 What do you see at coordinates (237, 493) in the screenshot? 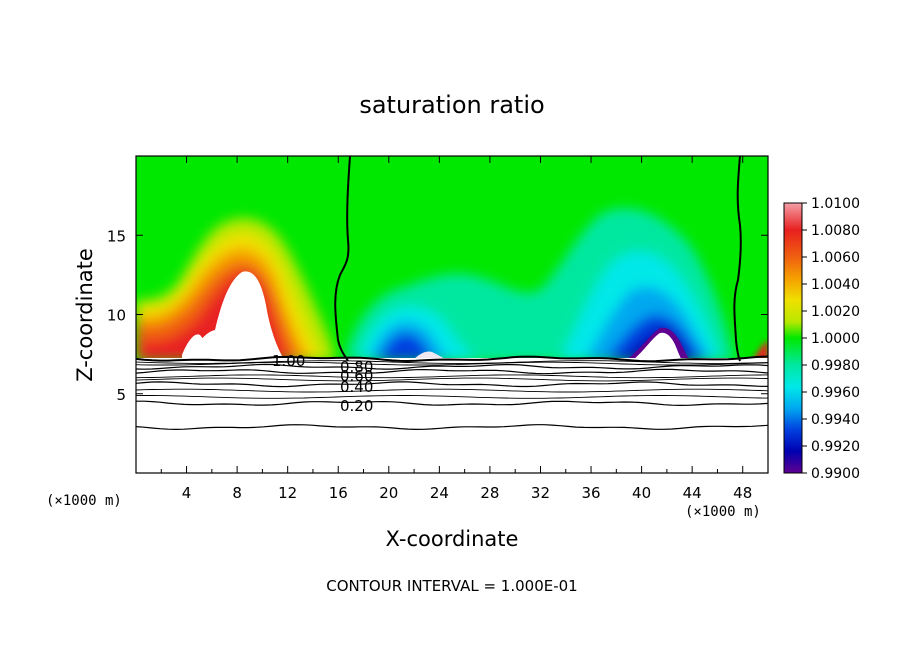
I see `x-tick-label: 8` at bounding box center [237, 493].